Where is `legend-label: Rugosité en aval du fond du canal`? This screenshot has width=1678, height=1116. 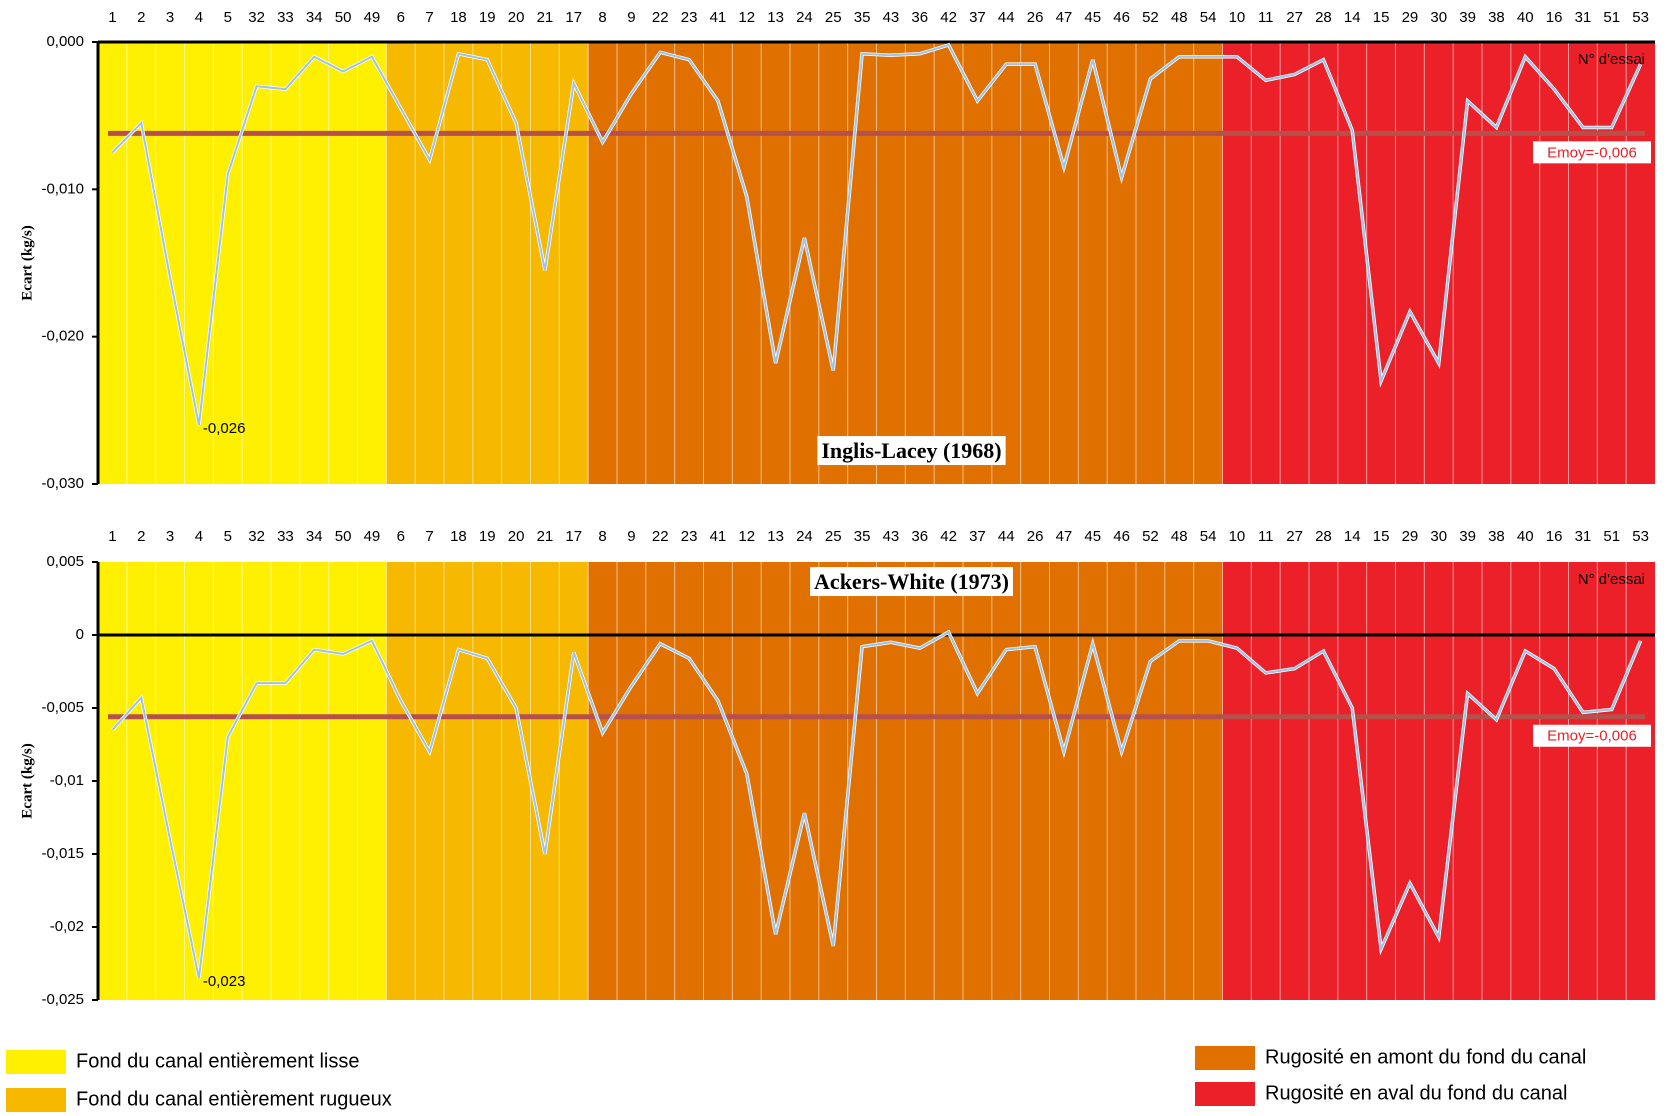
legend-label: Rugosité en aval du fond du canal is located at coordinates (1416, 1093).